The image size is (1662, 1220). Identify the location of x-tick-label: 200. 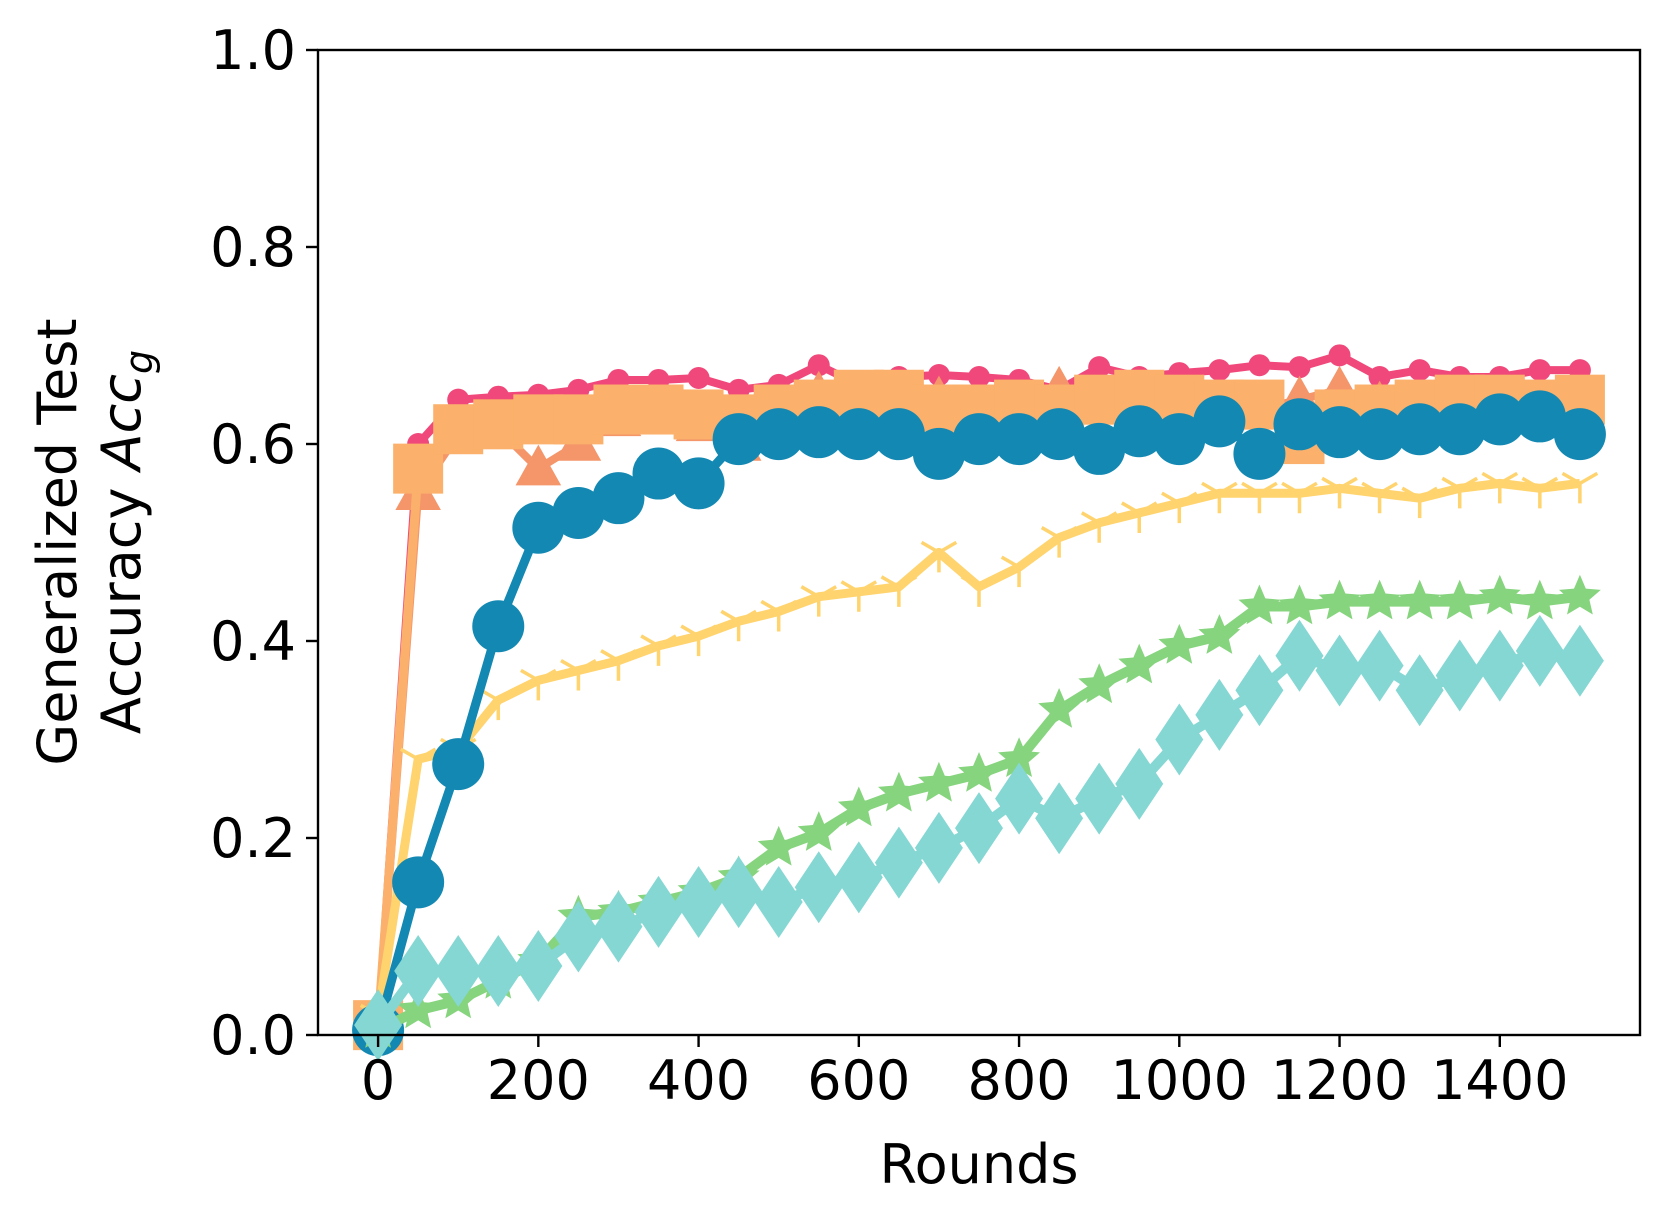
(538, 1080).